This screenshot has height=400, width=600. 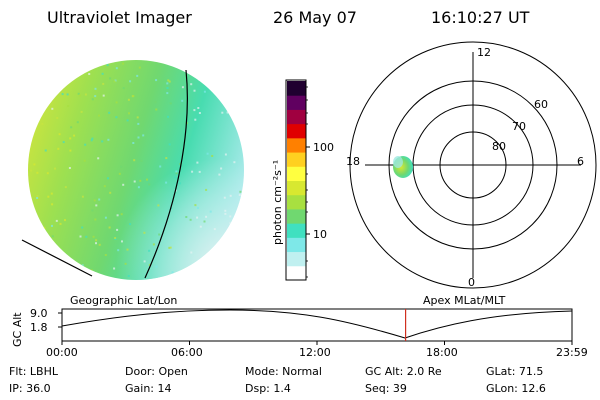 What do you see at coordinates (471, 282) in the screenshot?
I see `mlt-label-0: 0` at bounding box center [471, 282].